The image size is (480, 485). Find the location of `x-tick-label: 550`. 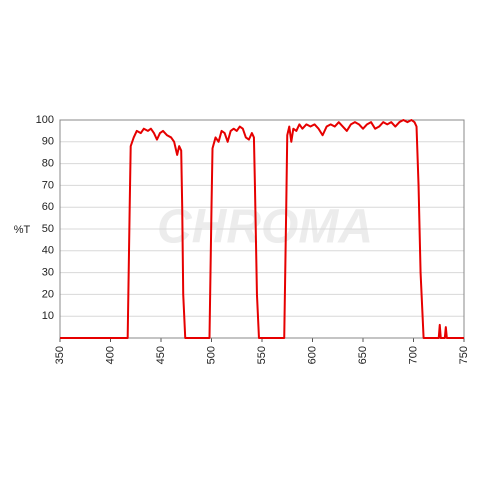

x-tick-label: 550 is located at coordinates (262, 355).